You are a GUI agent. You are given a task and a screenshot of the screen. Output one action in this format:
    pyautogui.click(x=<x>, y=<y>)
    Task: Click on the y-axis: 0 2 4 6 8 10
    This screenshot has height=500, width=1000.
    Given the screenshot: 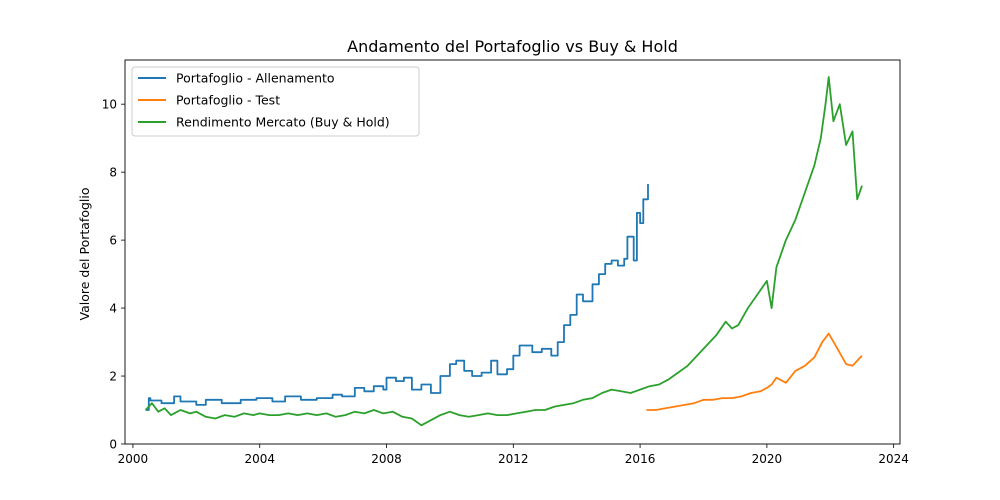 What is the action you would take?
    pyautogui.click(x=113, y=275)
    